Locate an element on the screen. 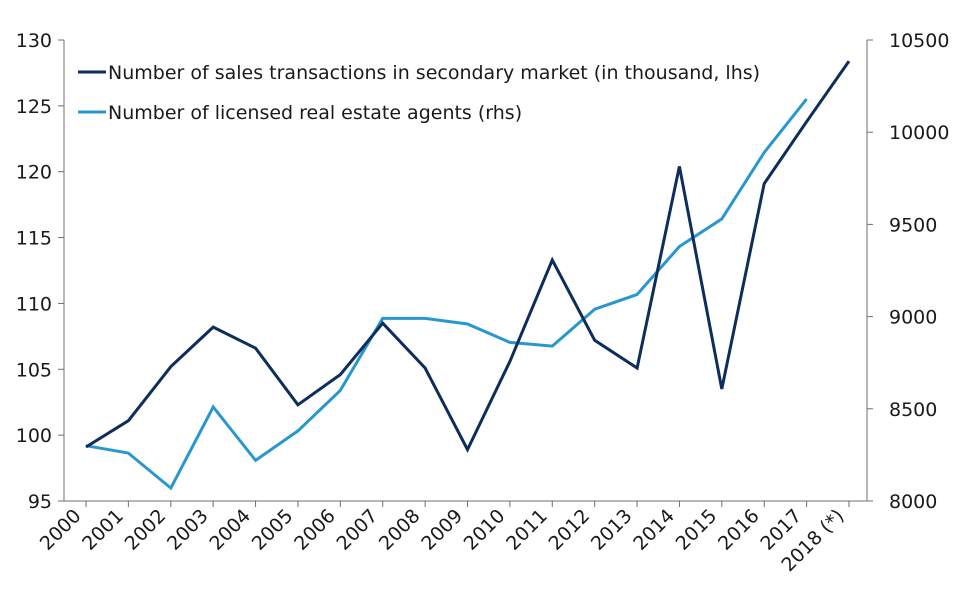 The height and width of the screenshot is (600, 960). x-tick-label: 2012 is located at coordinates (569, 530).